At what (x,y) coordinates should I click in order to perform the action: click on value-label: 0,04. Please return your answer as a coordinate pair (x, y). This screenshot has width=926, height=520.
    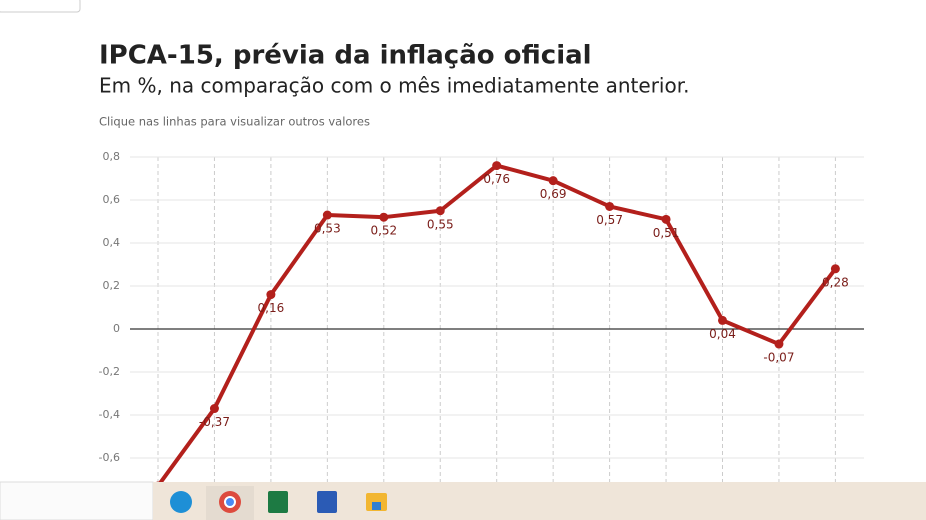
    Looking at the image, I should click on (722, 334).